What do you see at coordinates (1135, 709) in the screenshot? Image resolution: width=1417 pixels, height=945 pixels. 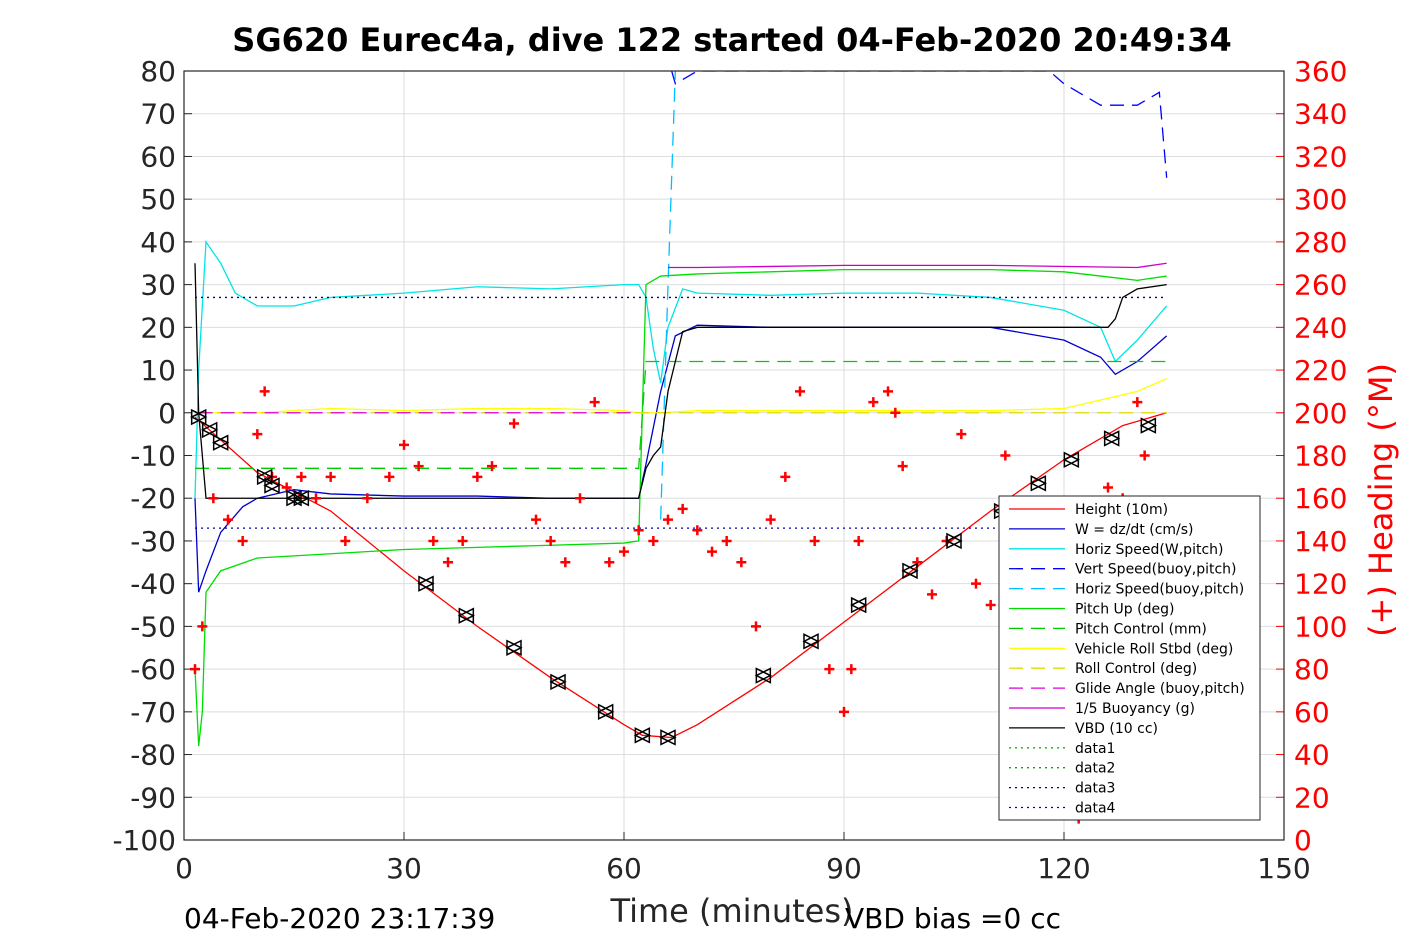 I see `legend-label: 1/5 Buoyancy (g)` at bounding box center [1135, 709].